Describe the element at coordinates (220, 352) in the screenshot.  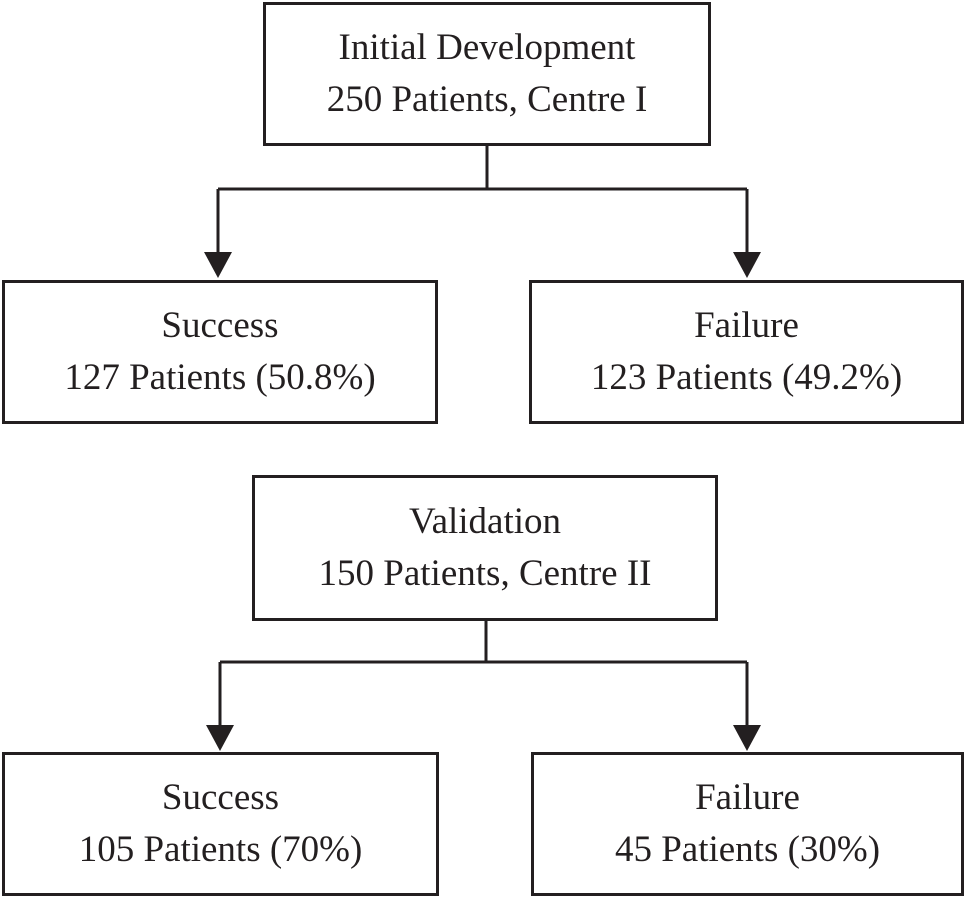
I see `node-development-success: Success 127 Patients (50.8%)` at that location.